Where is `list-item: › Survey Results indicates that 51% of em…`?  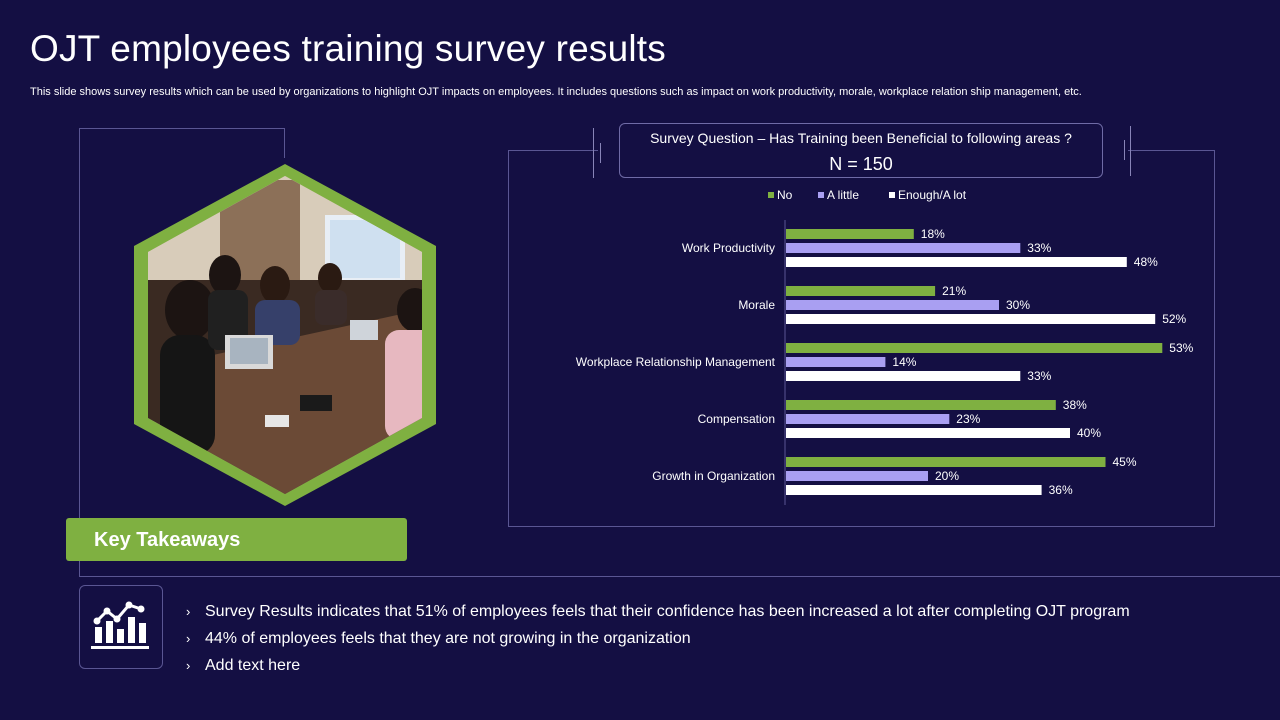 list-item: › Survey Results indicates that 51% of em… is located at coordinates (658, 611).